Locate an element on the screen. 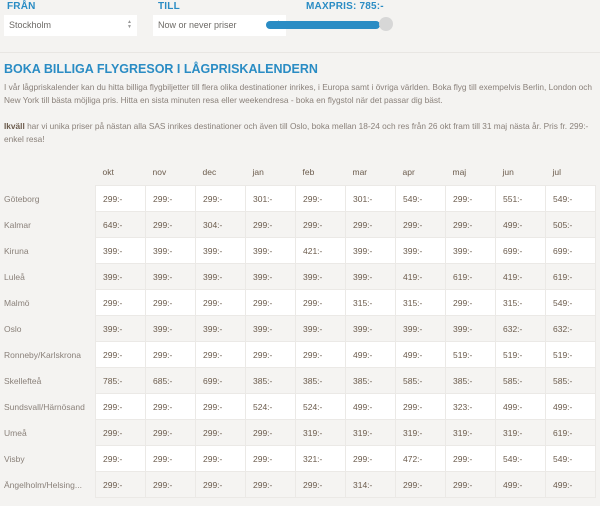  from-select: Stockholm ▲ ▼ is located at coordinates (70, 25).